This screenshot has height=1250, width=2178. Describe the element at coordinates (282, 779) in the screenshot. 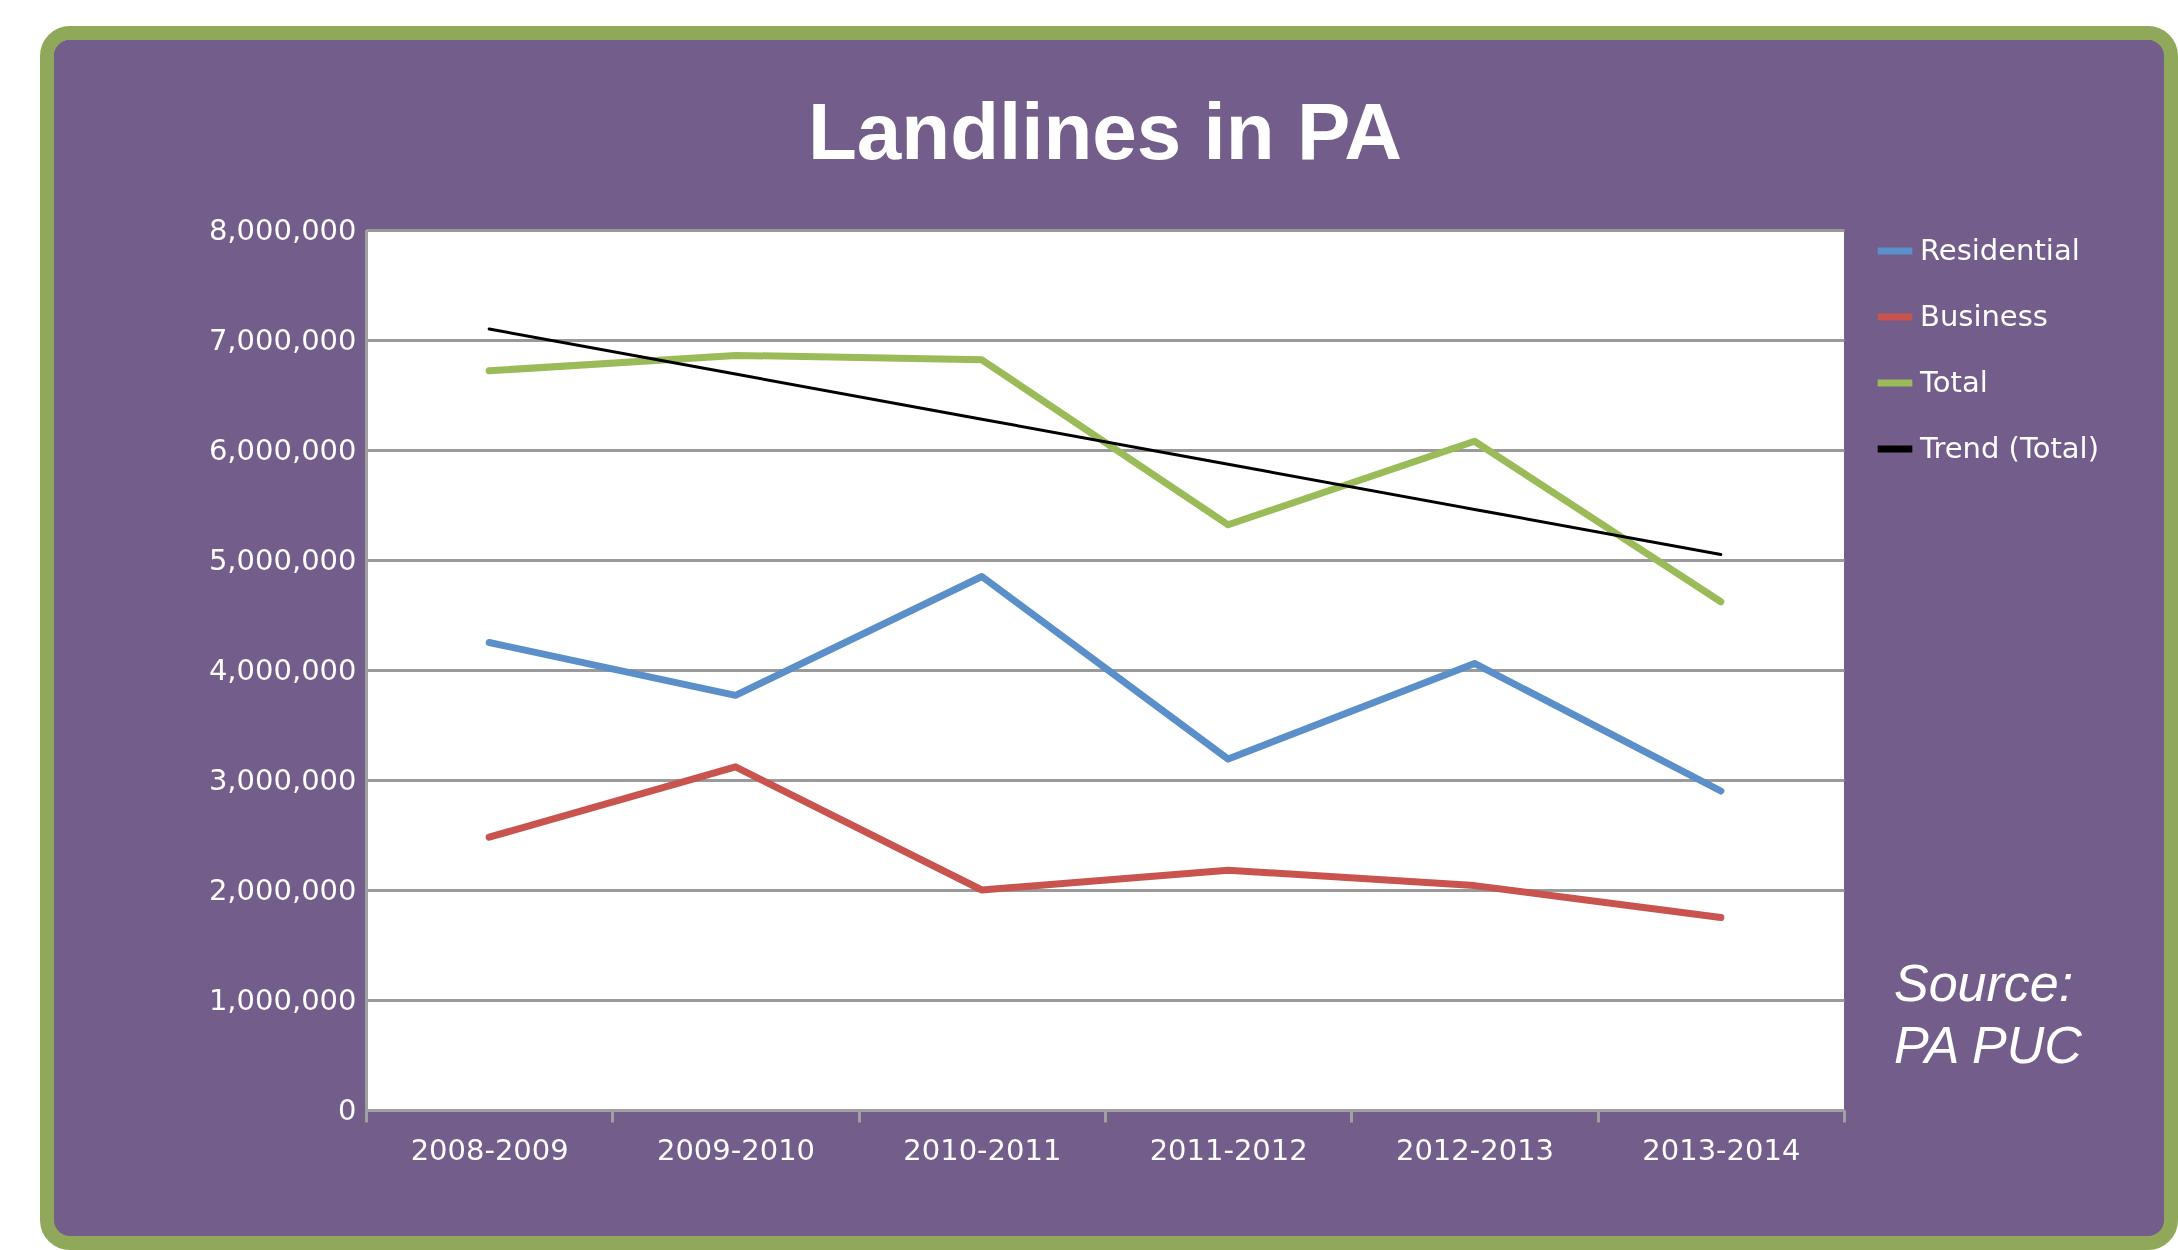

I see `y-tick-label: 3,000,000` at that location.